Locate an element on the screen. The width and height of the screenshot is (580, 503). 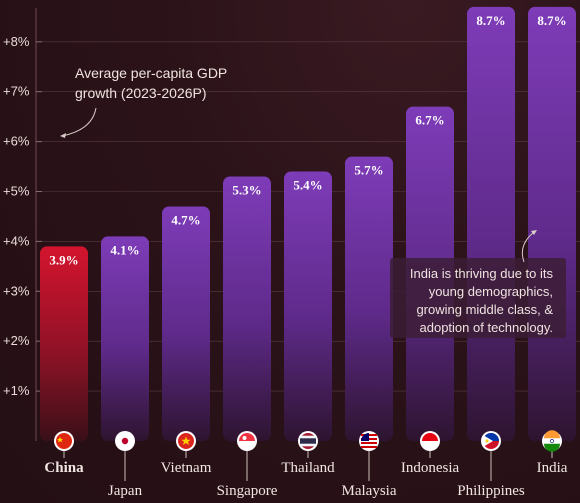
singapore-flag-icon is located at coordinates (247, 441).